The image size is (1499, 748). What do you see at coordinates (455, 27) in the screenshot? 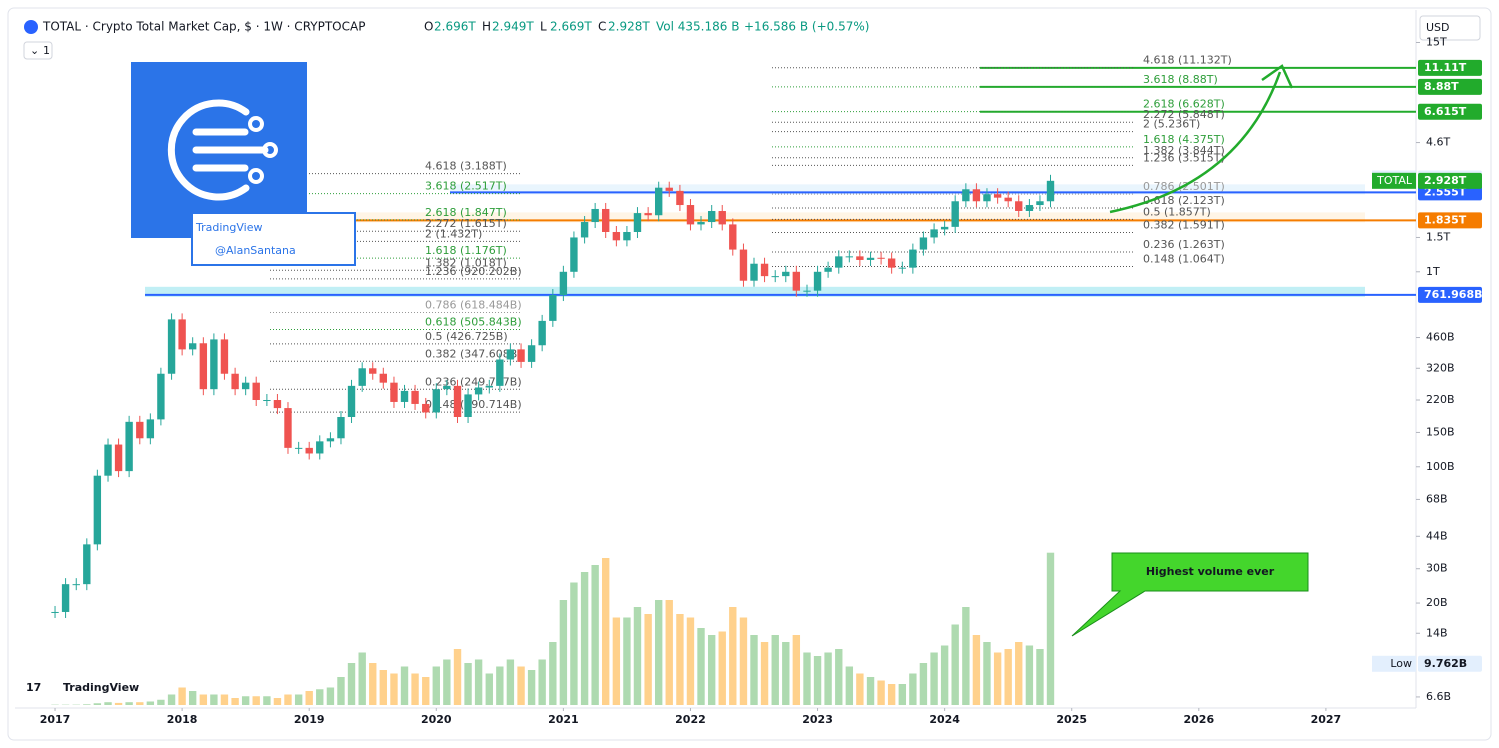
I see `ohlc-value: 2.696T` at bounding box center [455, 27].